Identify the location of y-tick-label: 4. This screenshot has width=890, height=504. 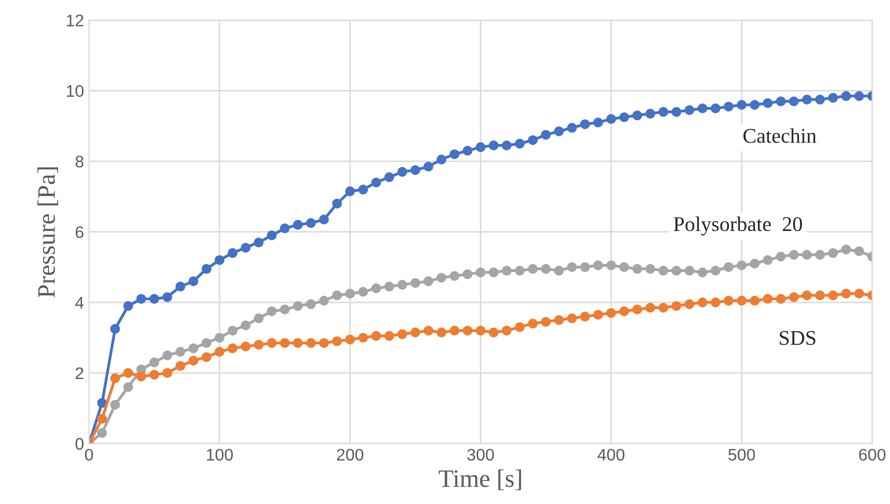
(79, 302).